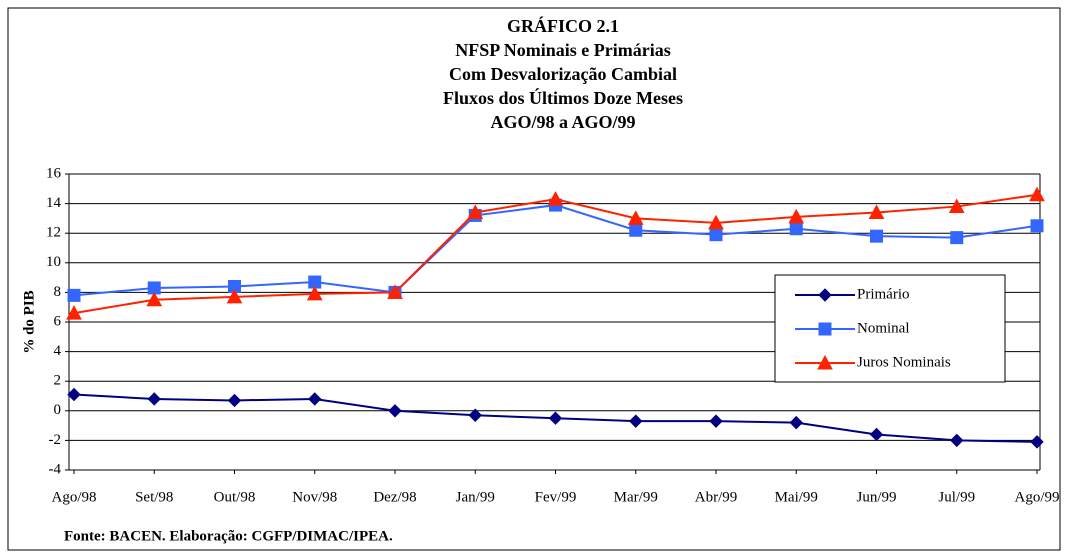  What do you see at coordinates (58, 321) in the screenshot?
I see `y-tick-label: 6` at bounding box center [58, 321].